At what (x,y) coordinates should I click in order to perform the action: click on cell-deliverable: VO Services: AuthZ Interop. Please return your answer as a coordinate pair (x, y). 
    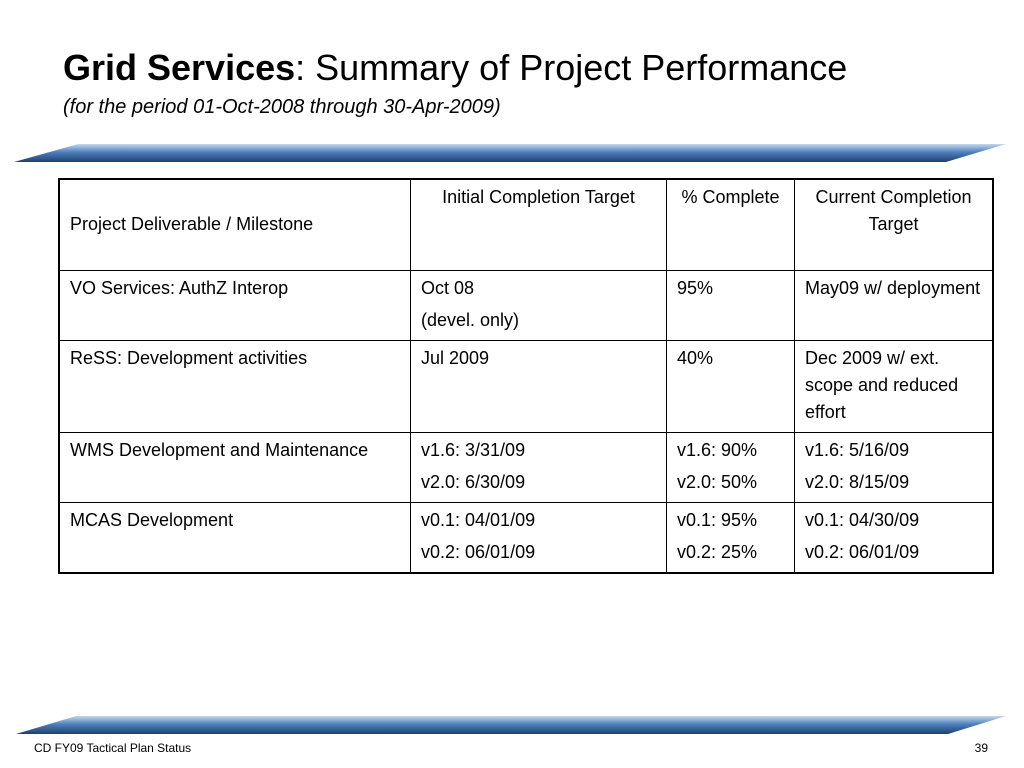
    Looking at the image, I should click on (235, 305).